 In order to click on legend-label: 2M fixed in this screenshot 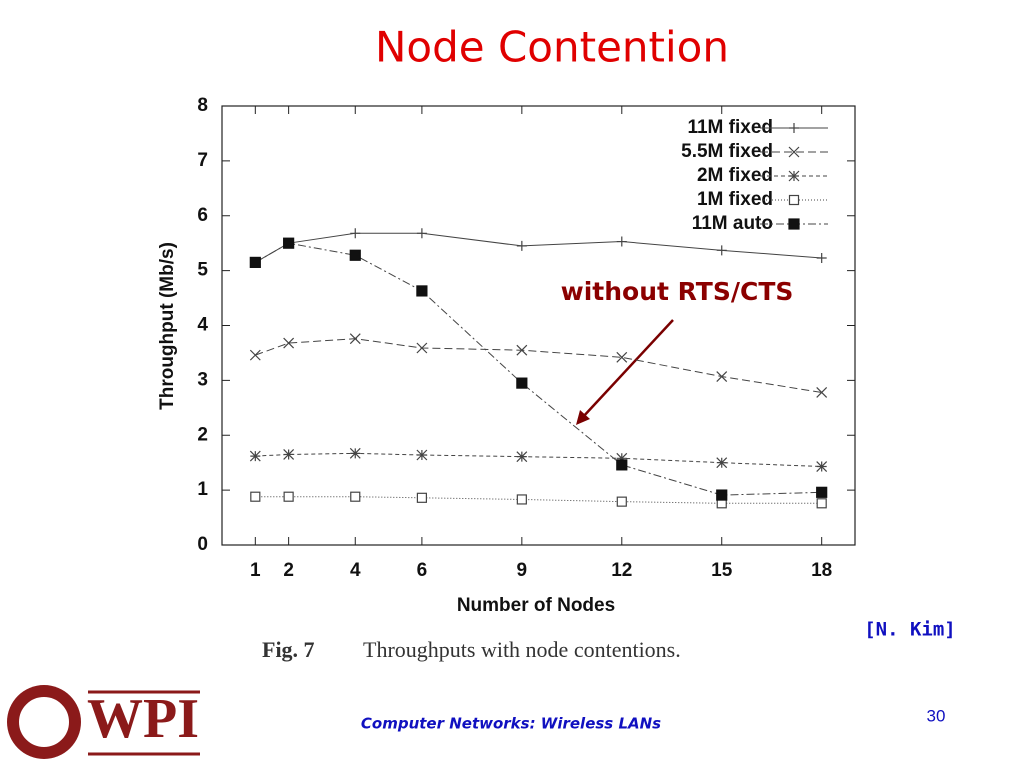, I will do `click(735, 175)`.